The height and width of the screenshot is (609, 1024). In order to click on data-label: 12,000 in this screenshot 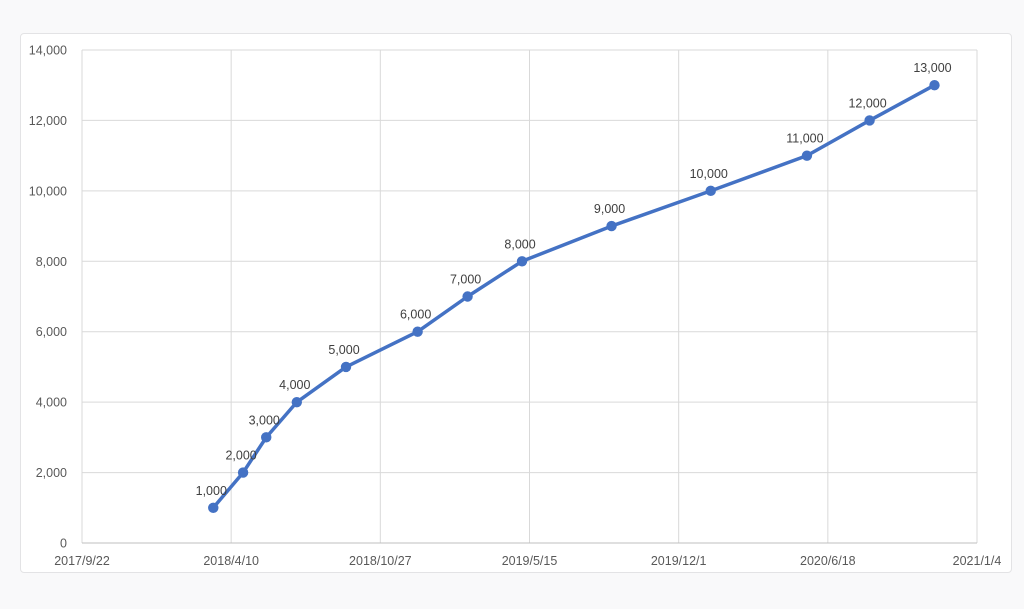, I will do `click(867, 103)`.